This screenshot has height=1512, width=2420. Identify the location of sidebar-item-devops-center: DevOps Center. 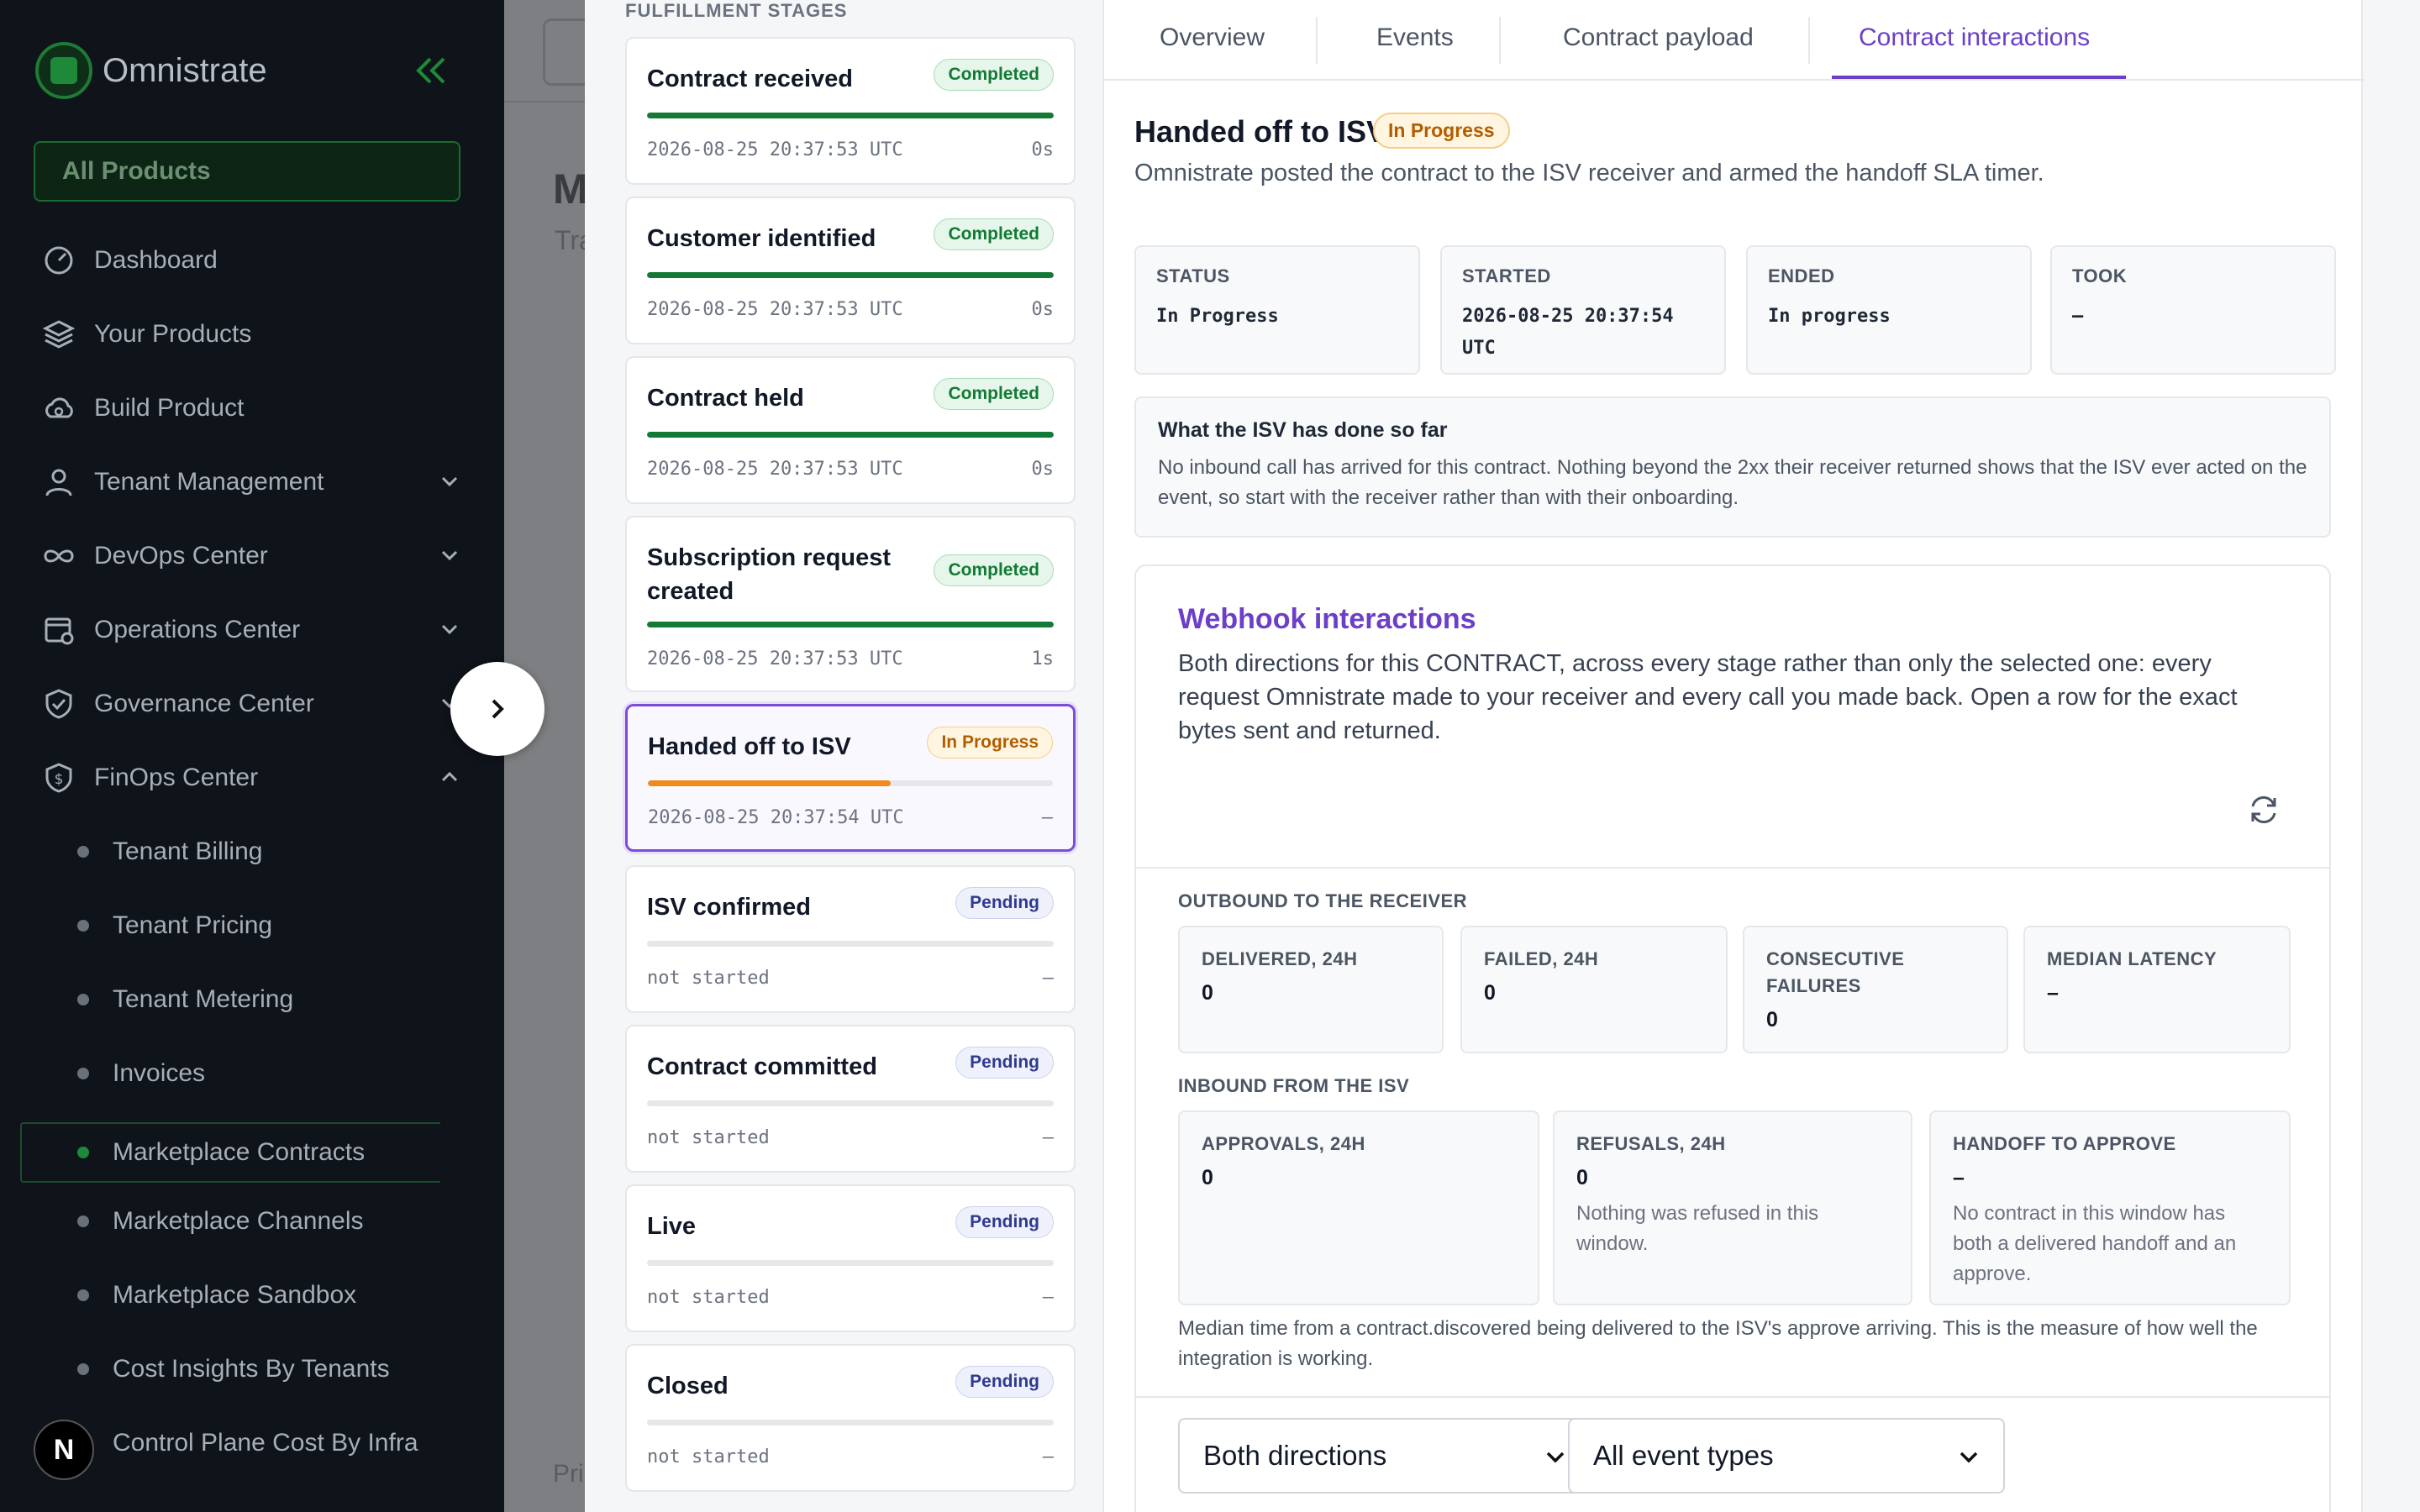
(252, 556).